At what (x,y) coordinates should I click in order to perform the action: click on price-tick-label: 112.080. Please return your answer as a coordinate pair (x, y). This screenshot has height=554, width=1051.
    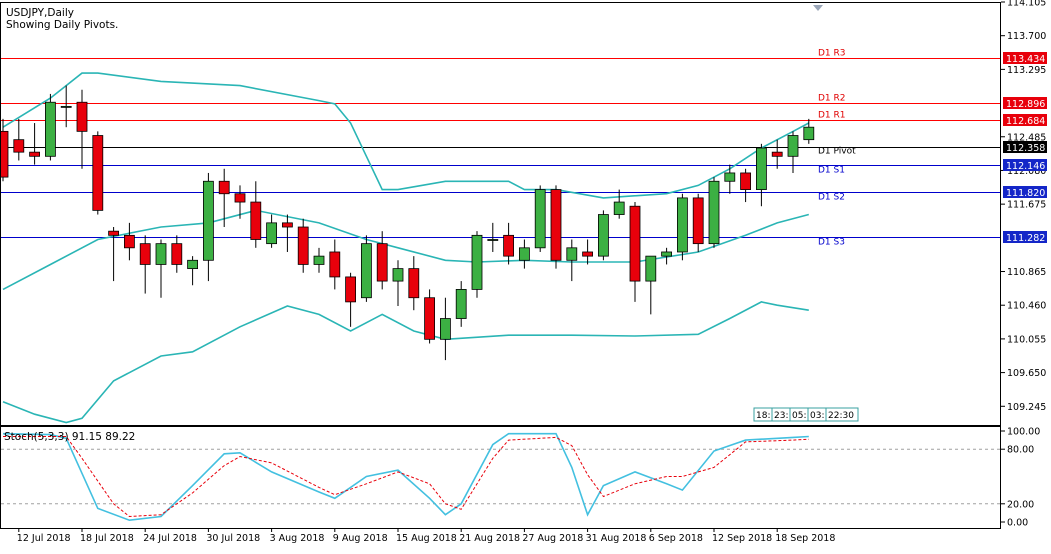
    Looking at the image, I should click on (1026, 171).